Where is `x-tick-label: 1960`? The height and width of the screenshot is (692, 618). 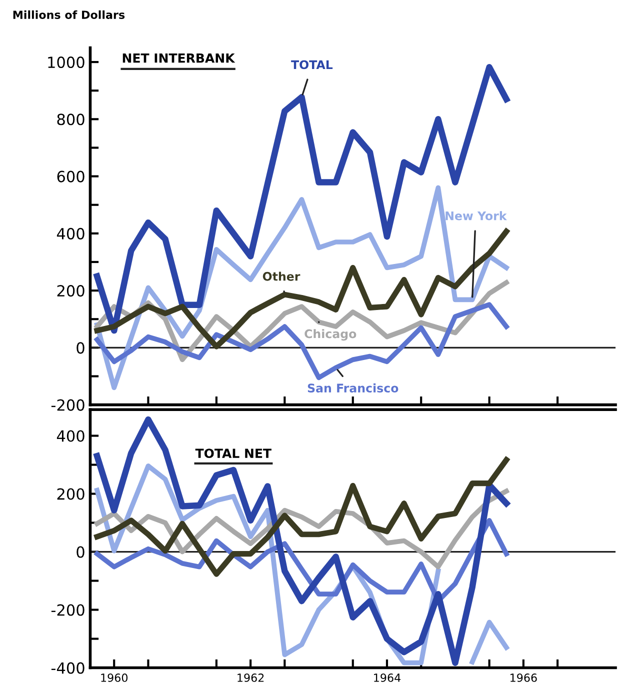 x-tick-label: 1960 is located at coordinates (114, 678).